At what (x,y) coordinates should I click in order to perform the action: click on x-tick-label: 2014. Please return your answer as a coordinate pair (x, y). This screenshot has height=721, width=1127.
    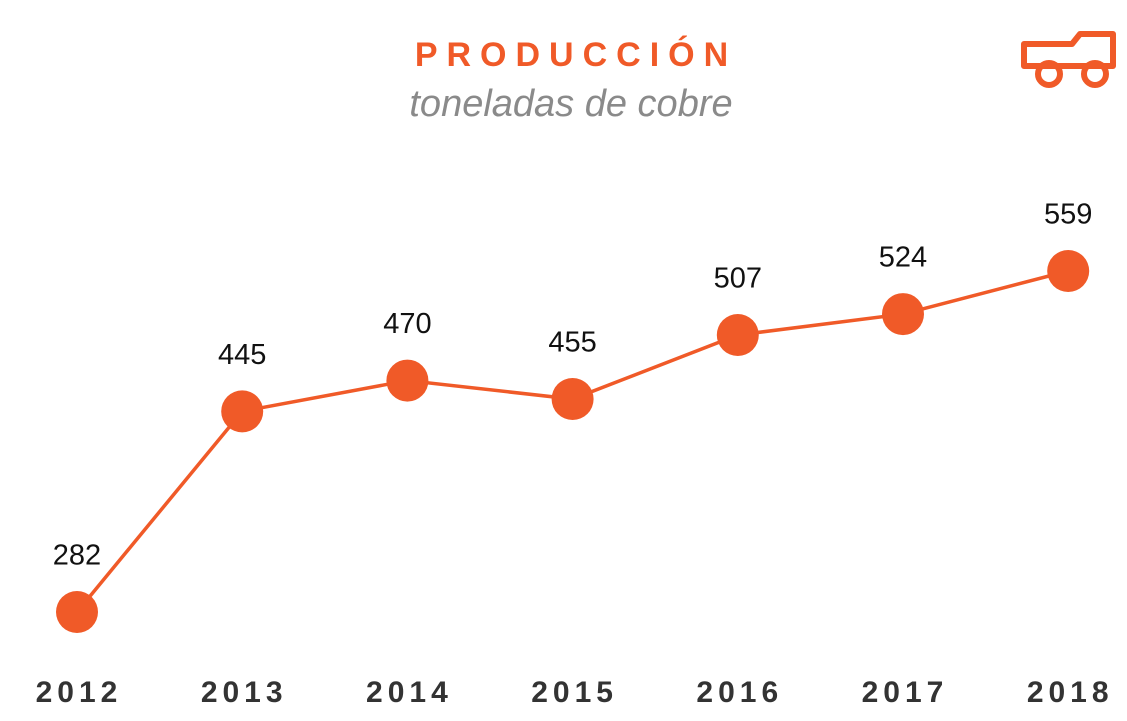
    Looking at the image, I should click on (409, 692).